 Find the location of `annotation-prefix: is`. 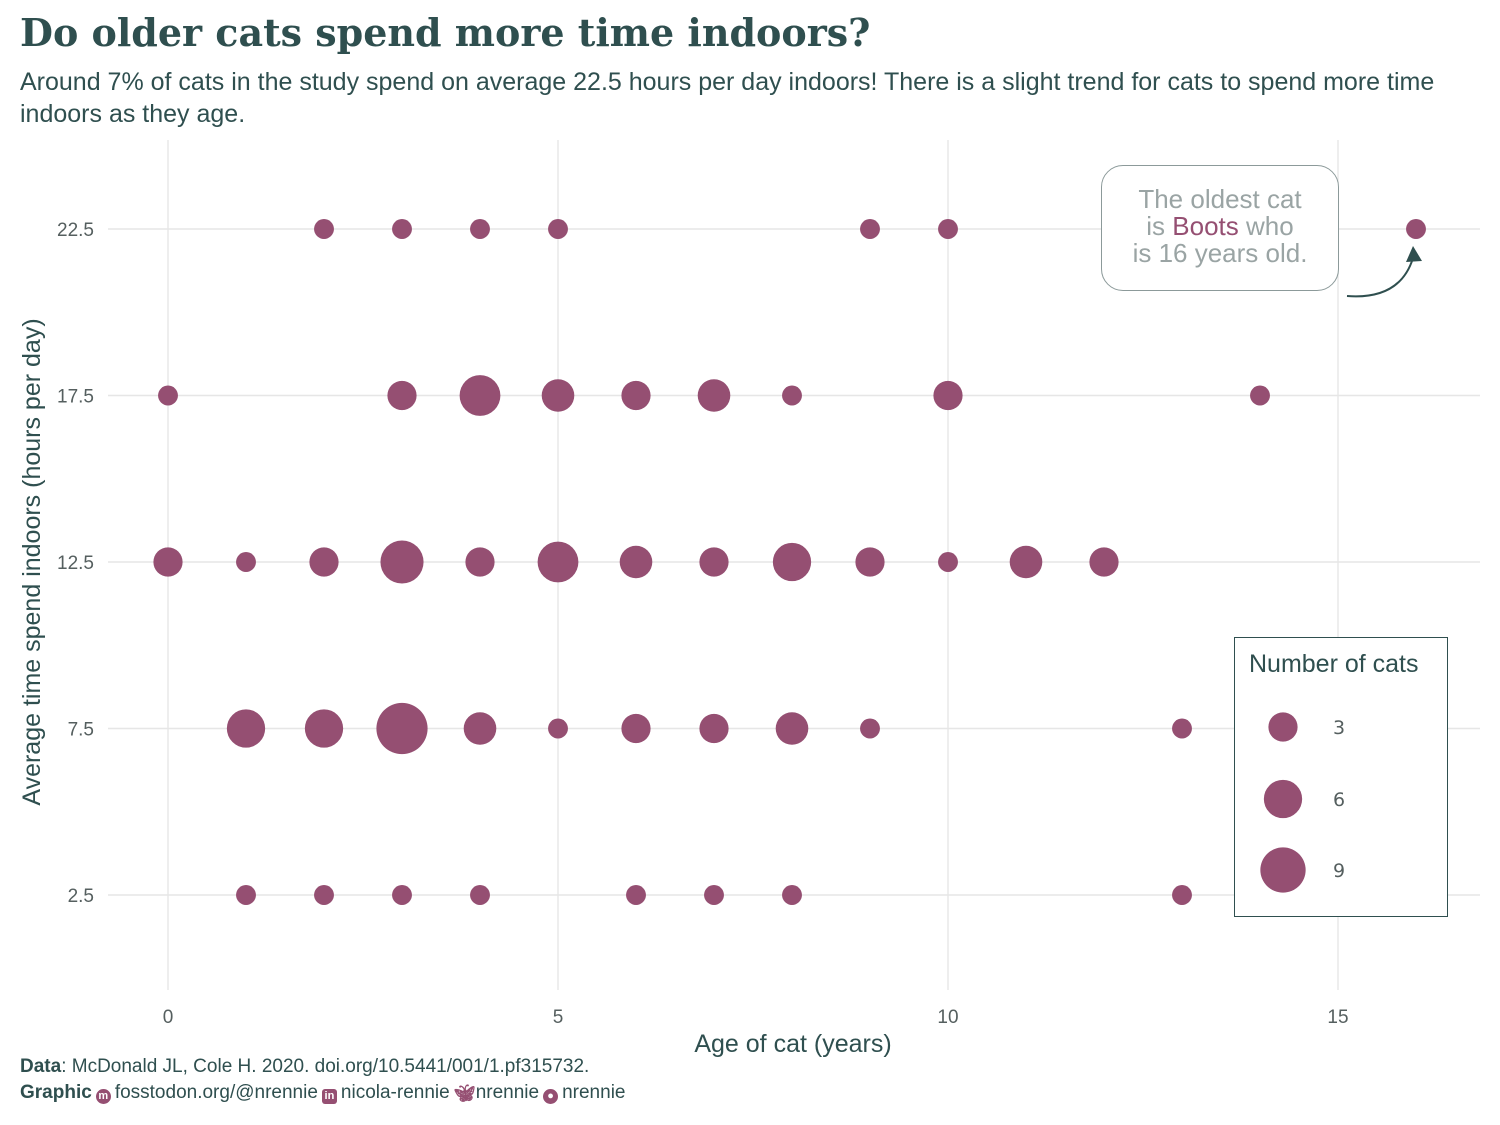

annotation-prefix: is is located at coordinates (1159, 226).